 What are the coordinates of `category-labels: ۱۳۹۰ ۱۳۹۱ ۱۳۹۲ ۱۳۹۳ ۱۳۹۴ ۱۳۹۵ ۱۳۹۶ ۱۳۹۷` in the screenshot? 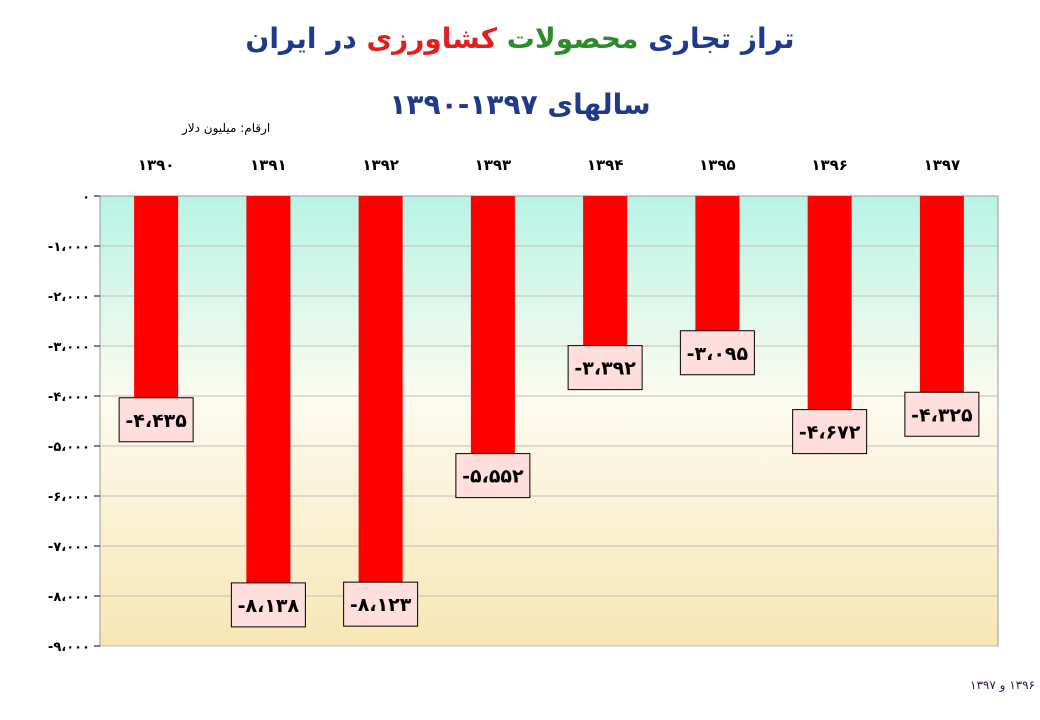 It's located at (549, 165).